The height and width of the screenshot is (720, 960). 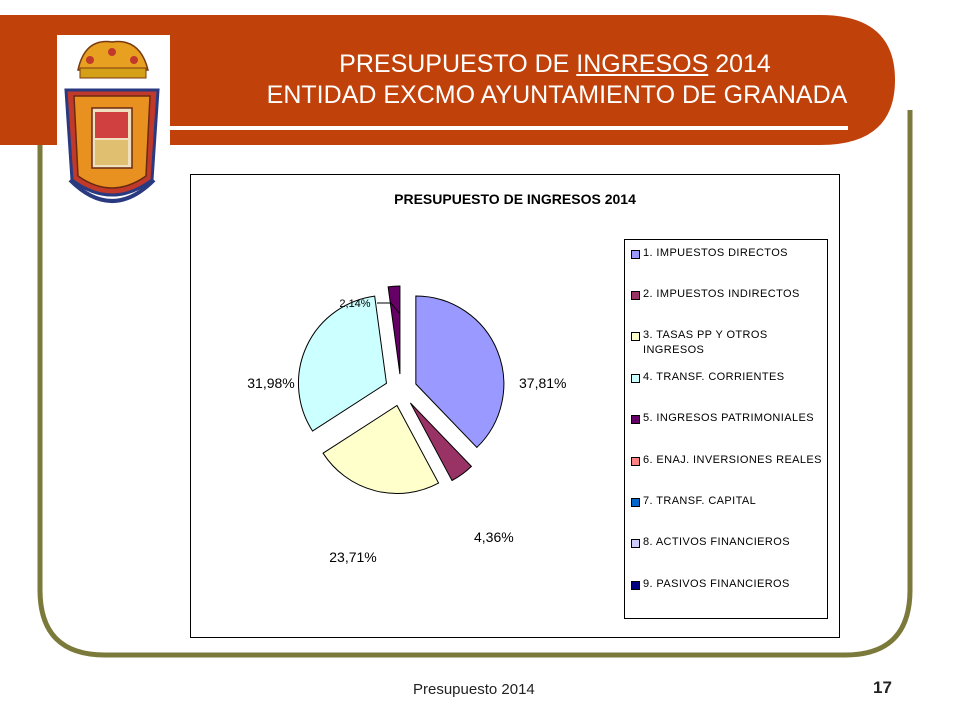 What do you see at coordinates (494, 537) in the screenshot?
I see `data-label-2: 4,36%` at bounding box center [494, 537].